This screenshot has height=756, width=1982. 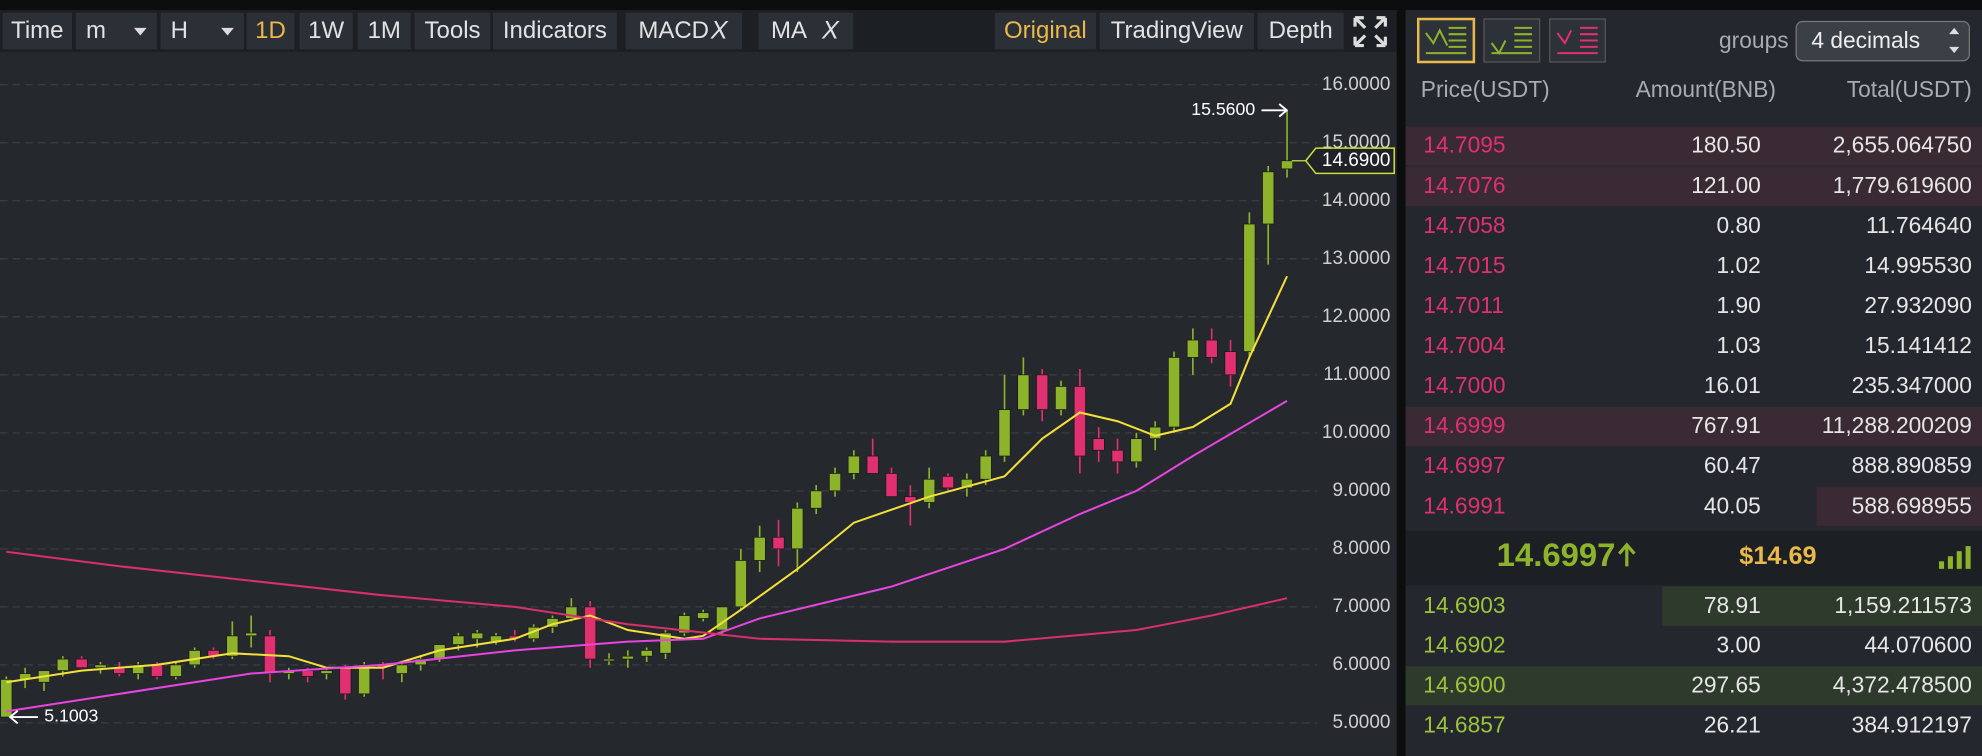 I want to click on order-cell: 27.932090, so click(x=1918, y=305).